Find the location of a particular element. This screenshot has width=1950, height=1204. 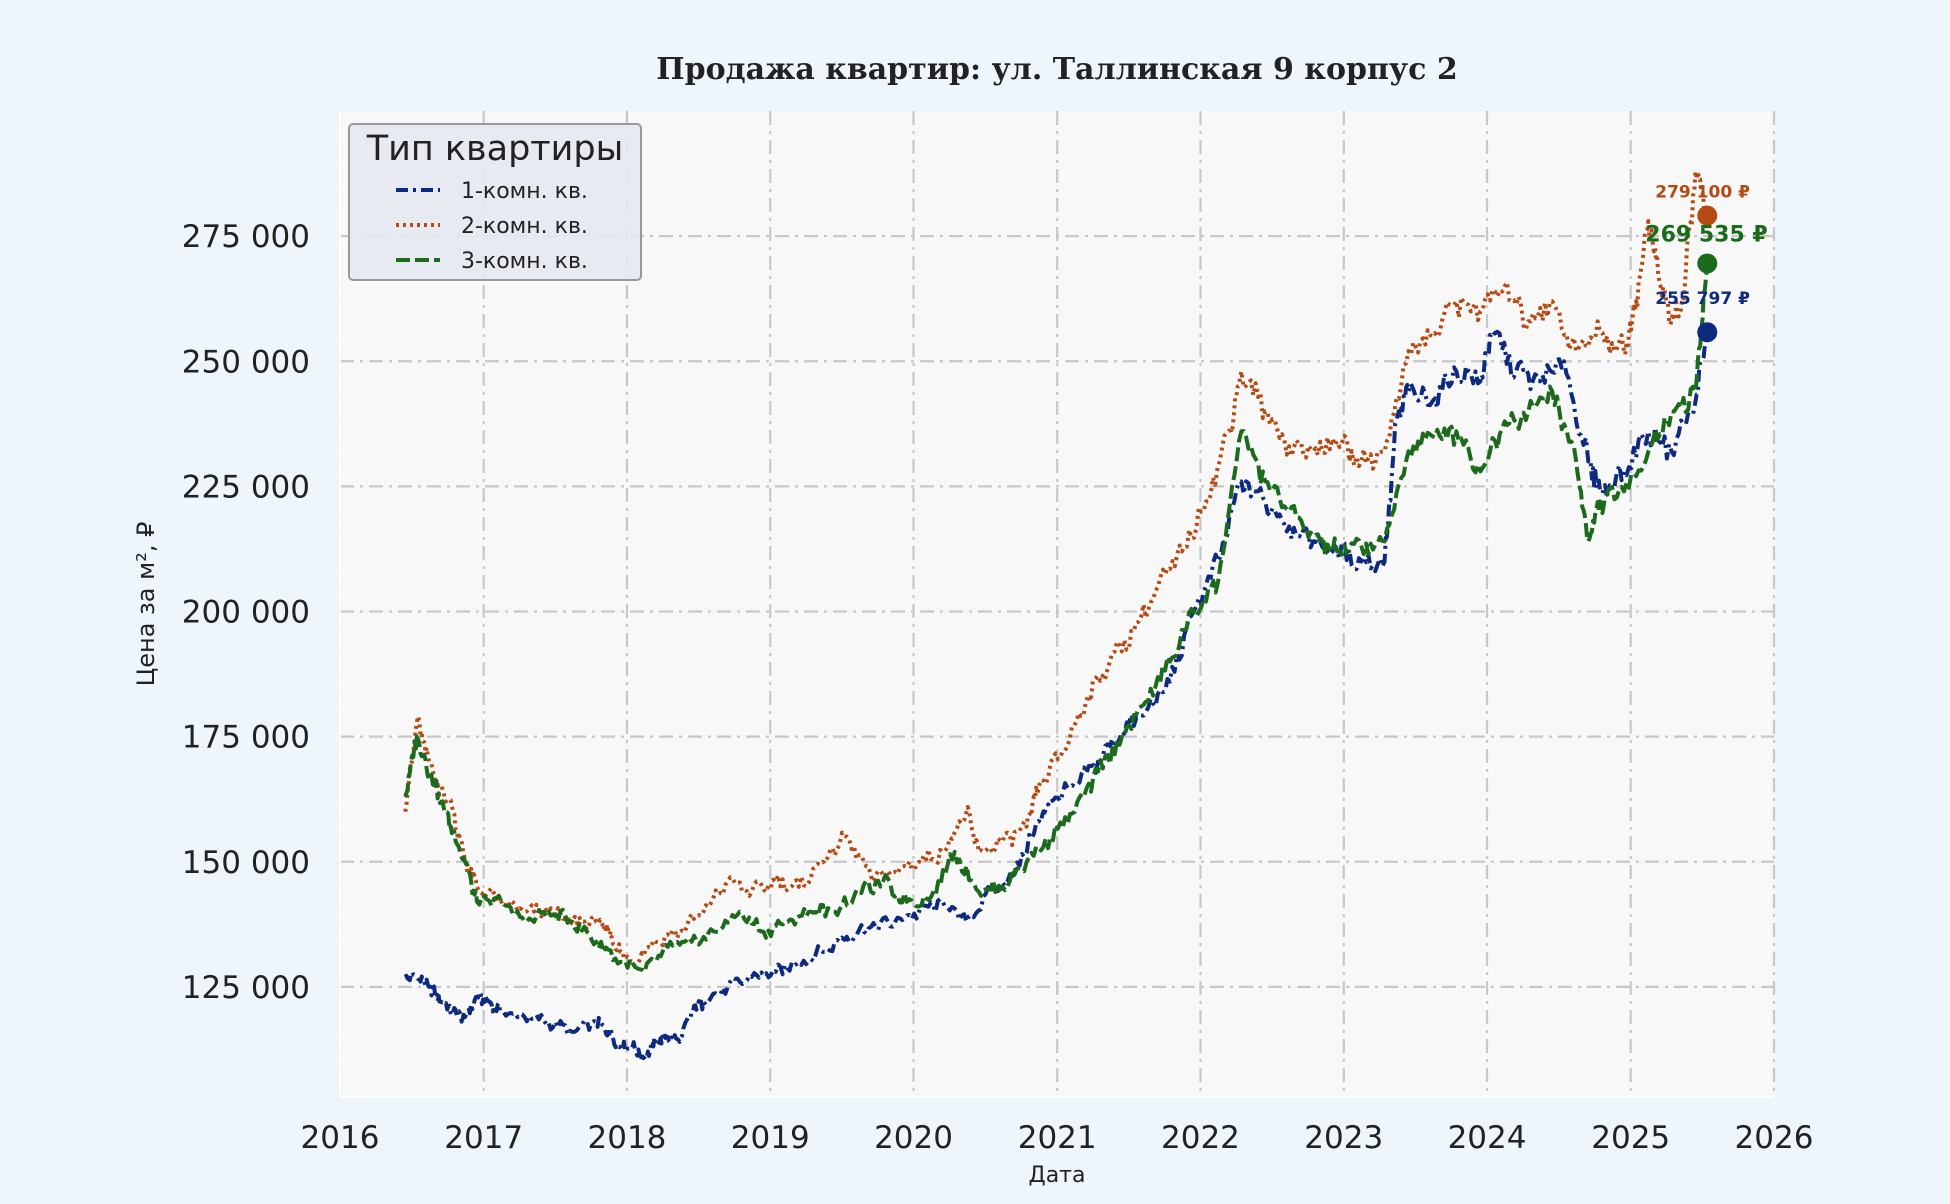

y-tick-label: 225 000 is located at coordinates (246, 487).